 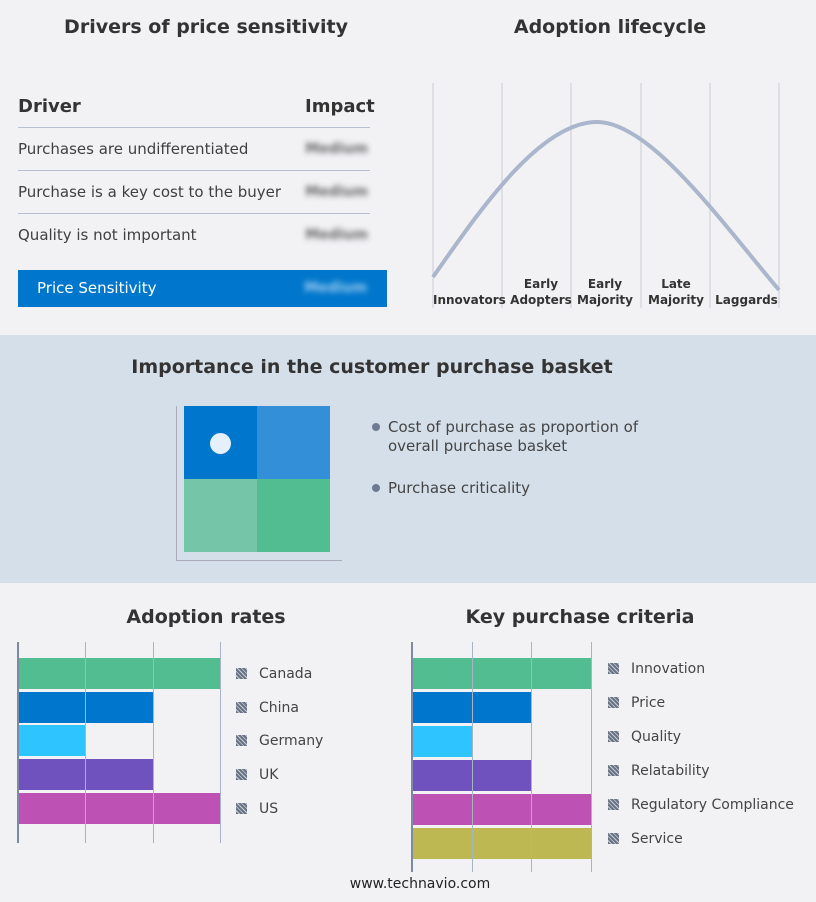 What do you see at coordinates (335, 288) in the screenshot?
I see `summary-impact: Medium` at bounding box center [335, 288].